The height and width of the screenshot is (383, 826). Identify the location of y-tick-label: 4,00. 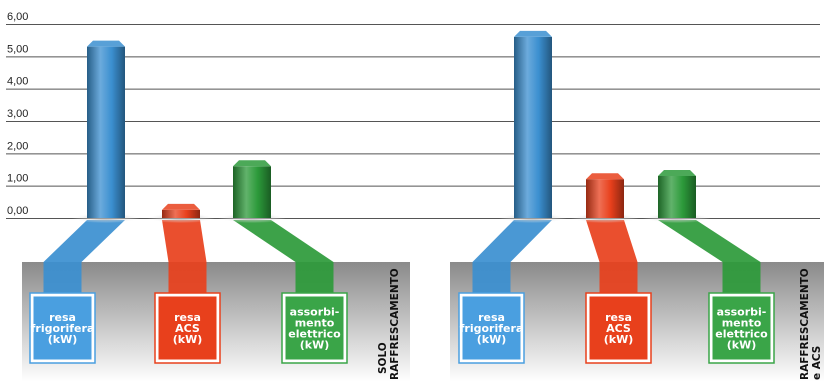
(17, 82).